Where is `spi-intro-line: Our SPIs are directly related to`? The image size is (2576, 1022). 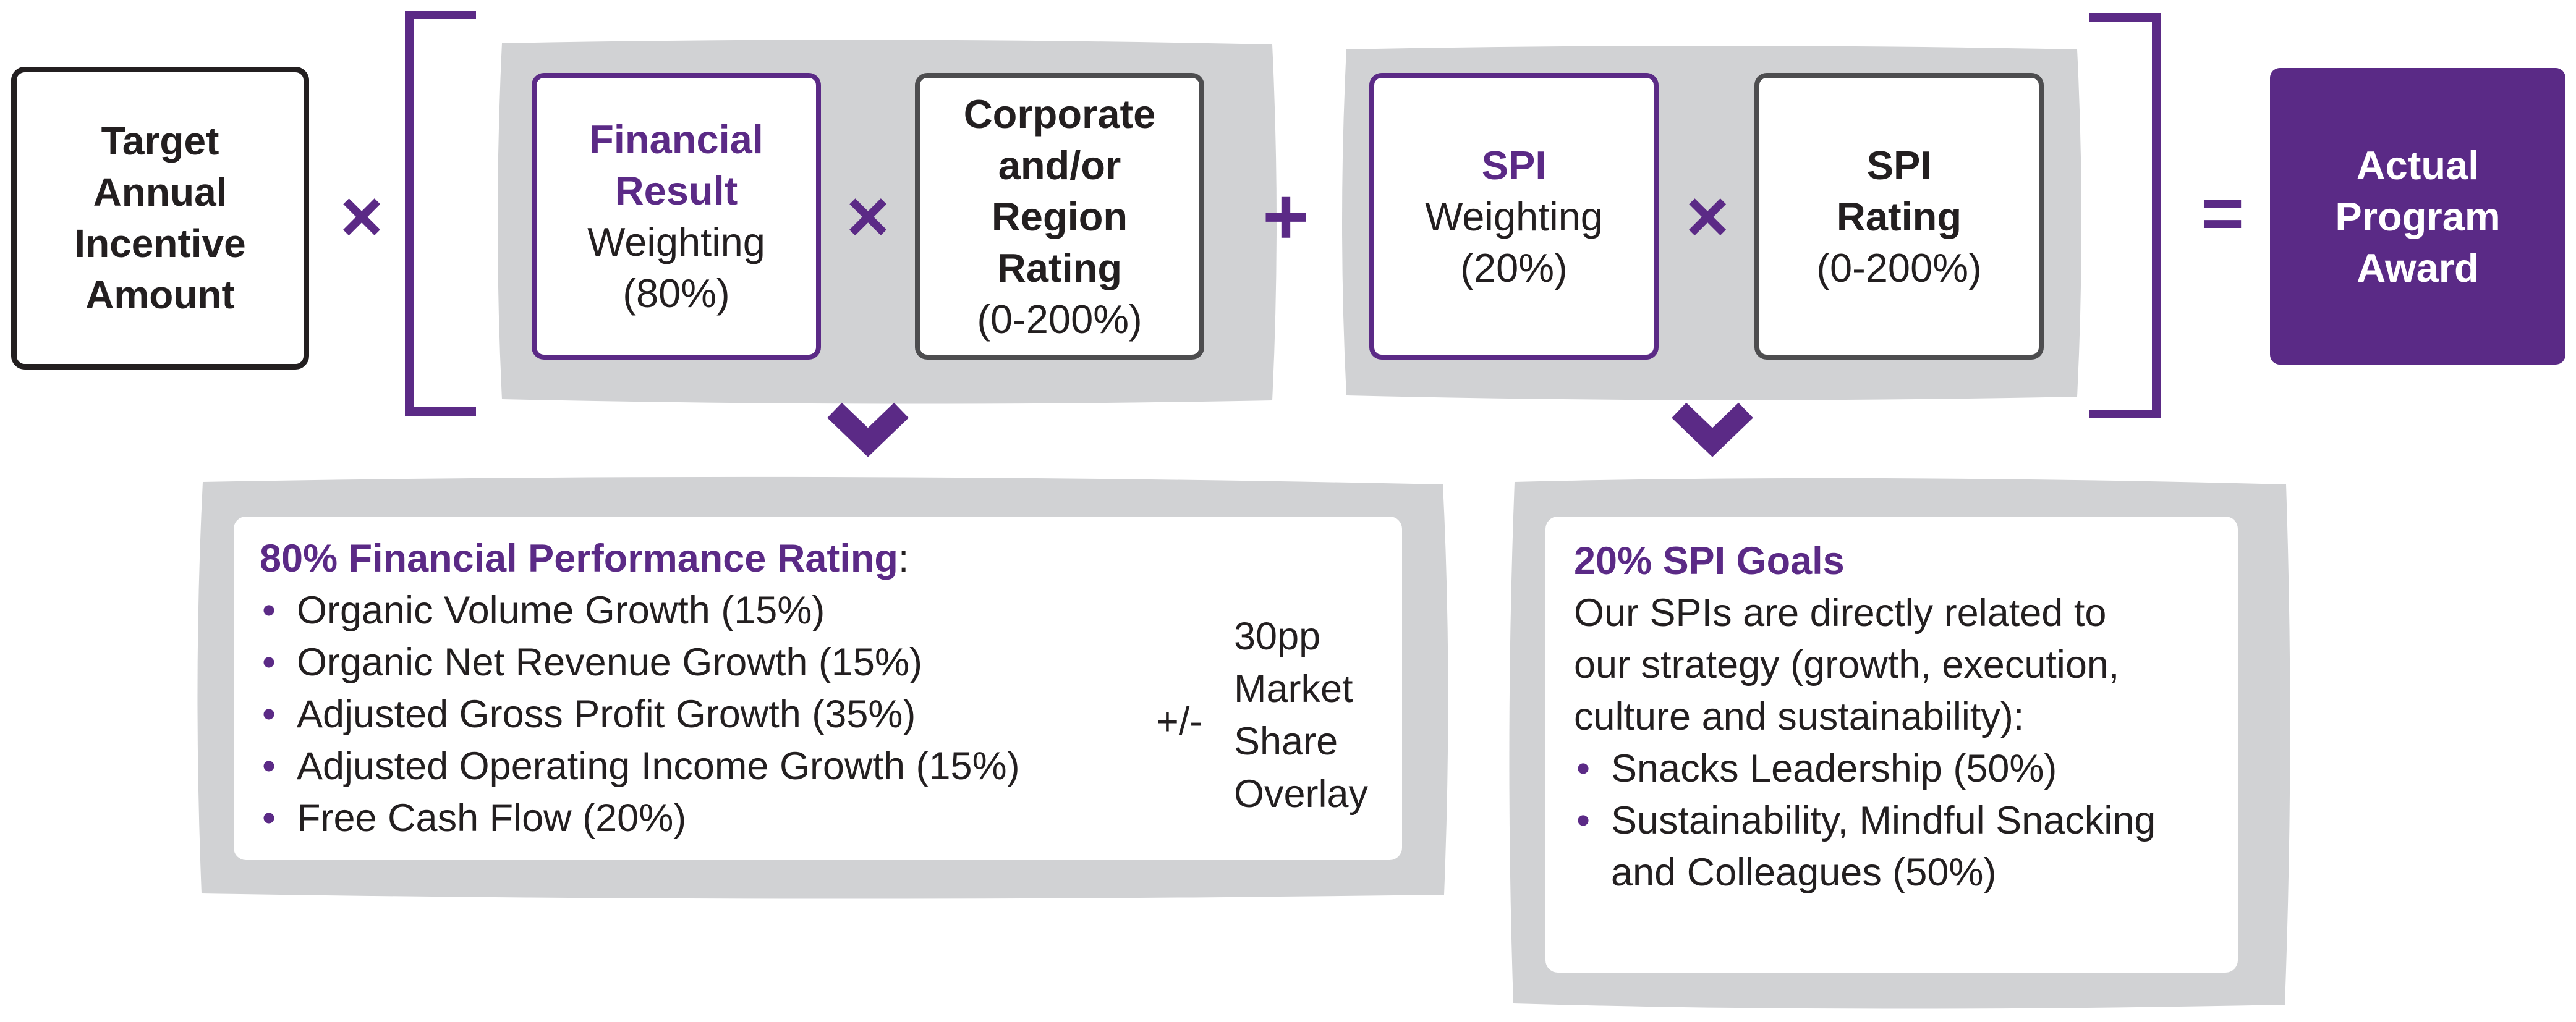
spi-intro-line: Our SPIs are directly related to is located at coordinates (1840, 613).